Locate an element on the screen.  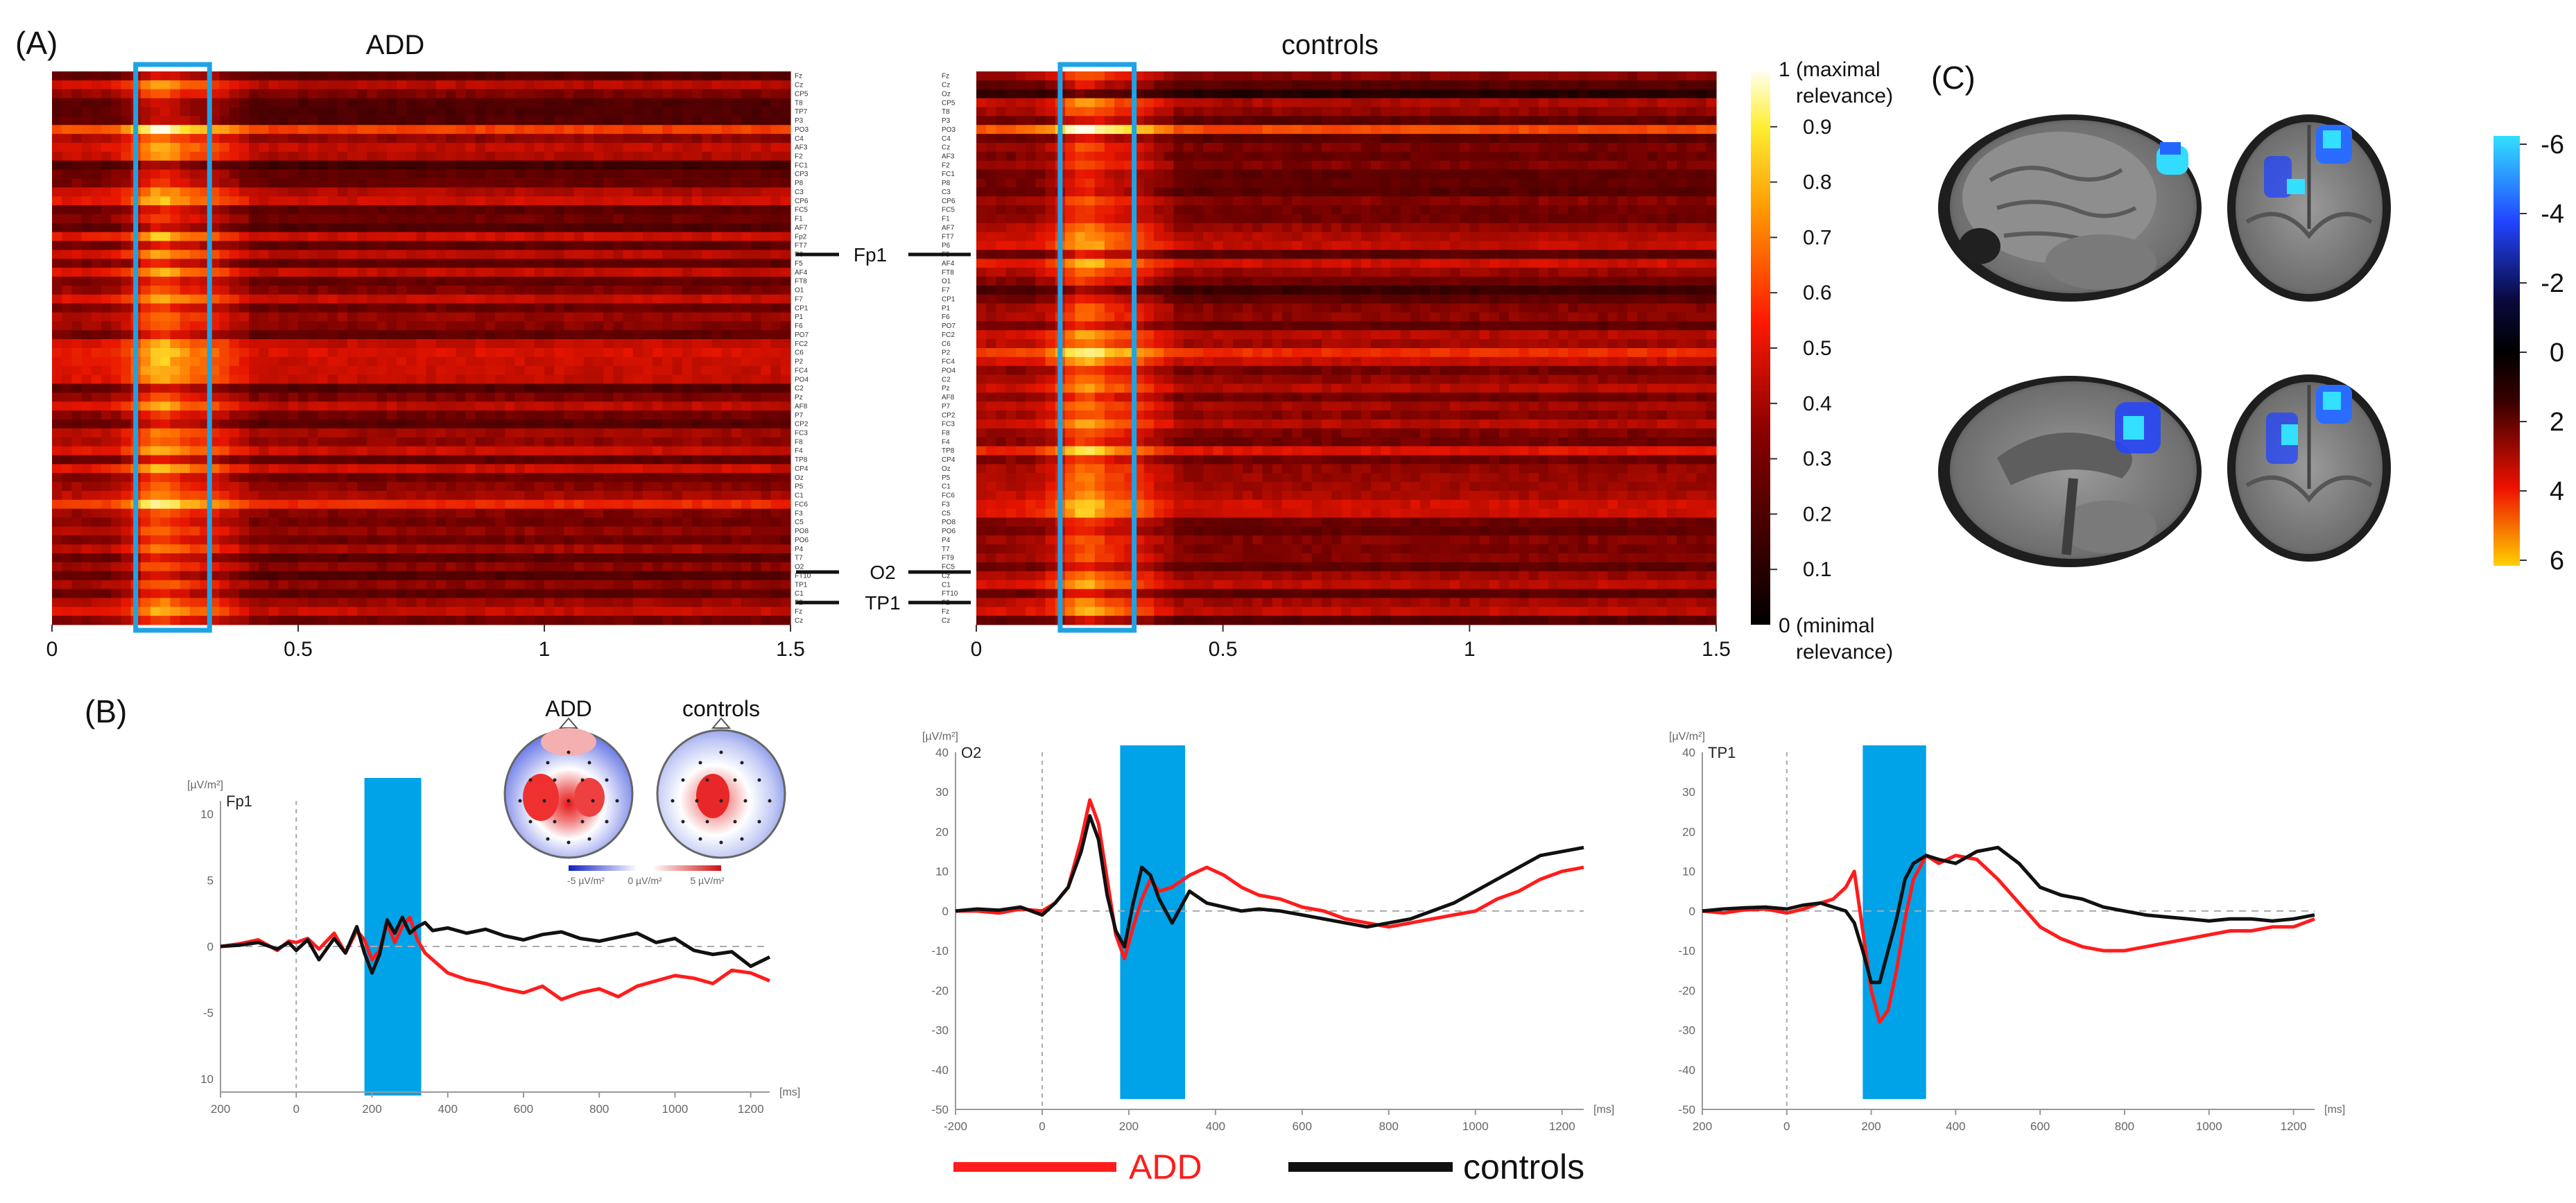
channel-label: PO6 is located at coordinates (802, 540).